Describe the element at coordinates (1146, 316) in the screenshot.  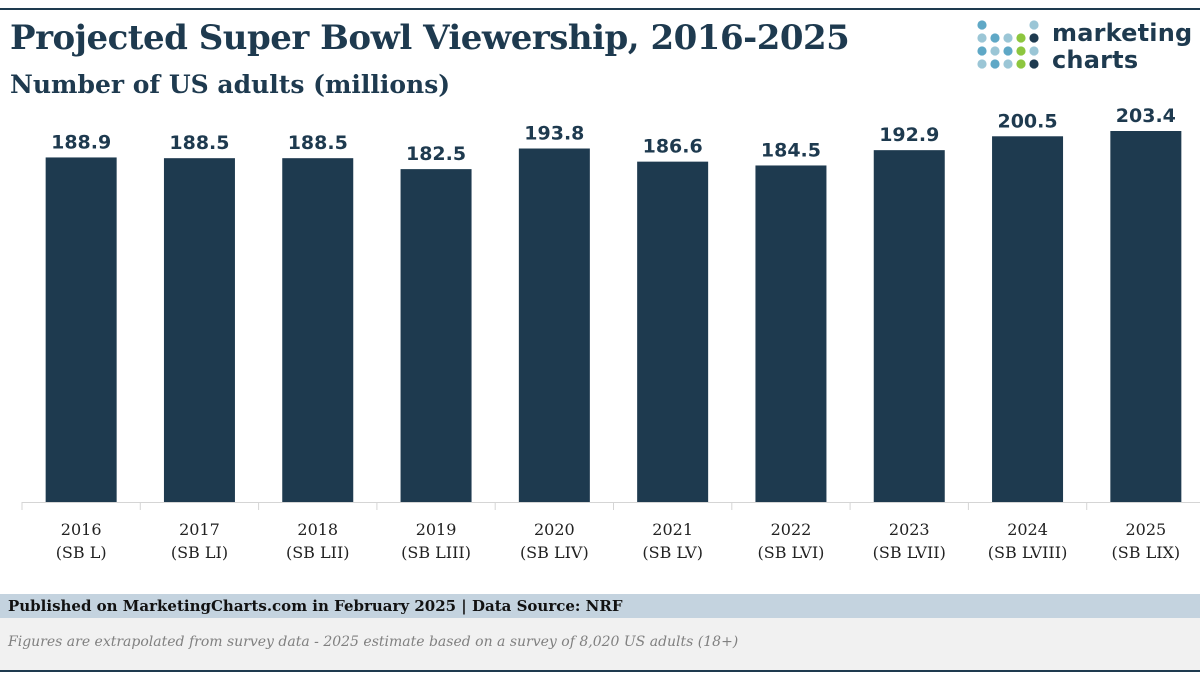
I see `bar-2025` at that location.